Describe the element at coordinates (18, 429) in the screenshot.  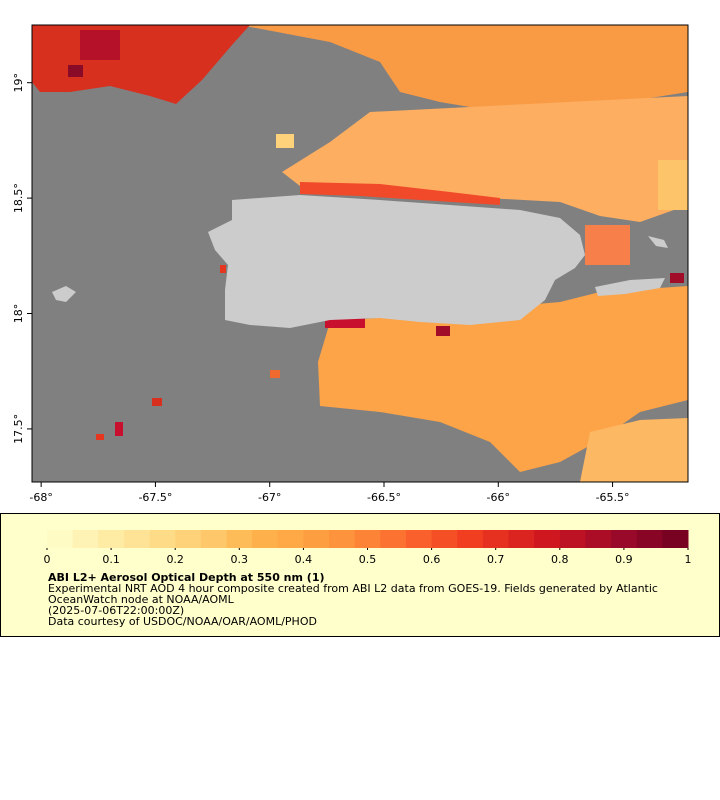
I see `y-tick-label: 17.5°` at that location.